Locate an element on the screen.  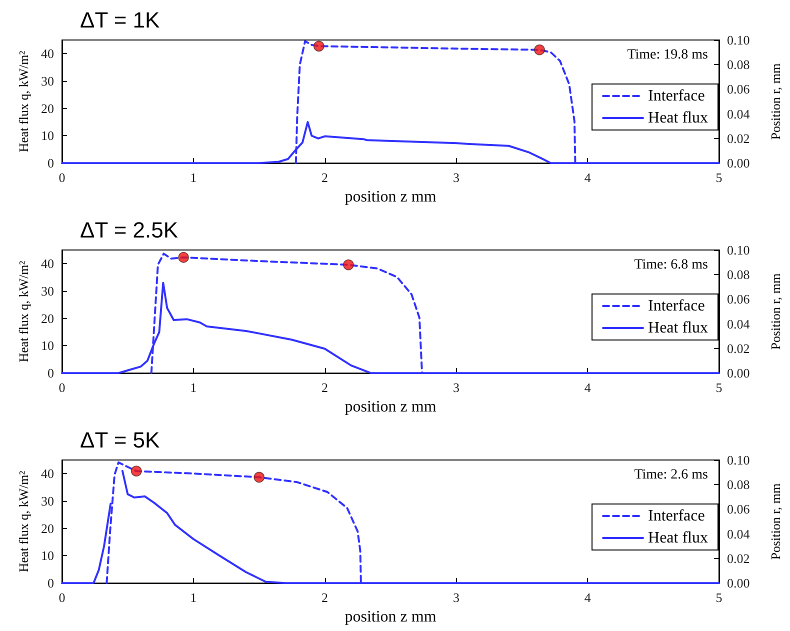
annotation: Time: 2.6 ms is located at coordinates (671, 475).